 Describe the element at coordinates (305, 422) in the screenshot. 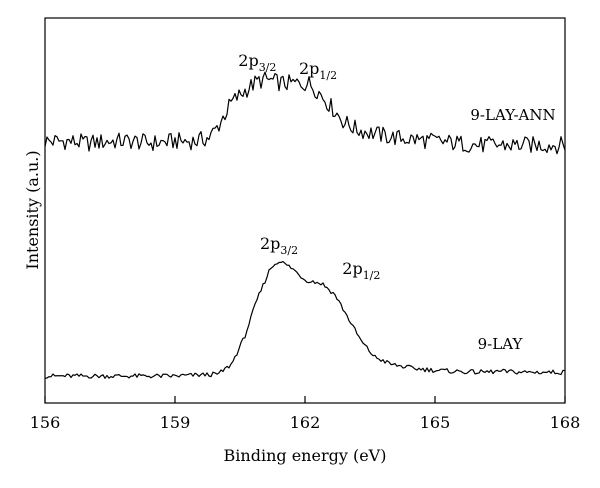

I see `x-tick-label: 162` at that location.